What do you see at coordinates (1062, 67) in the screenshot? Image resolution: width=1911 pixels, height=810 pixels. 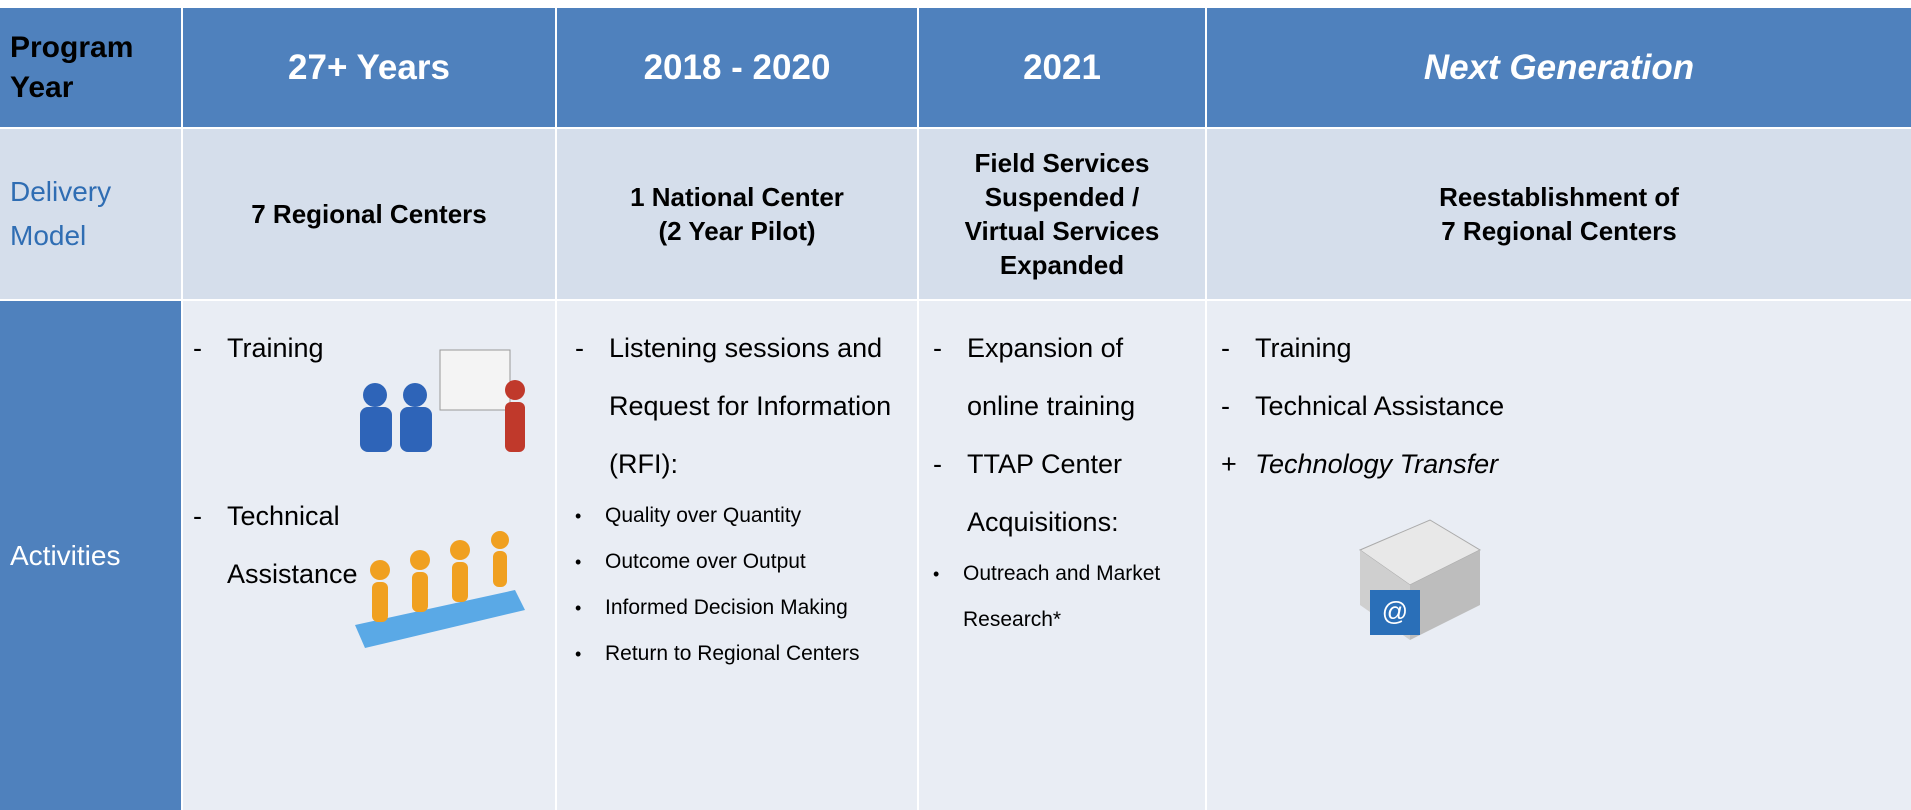 I see `header-cell: 2021` at bounding box center [1062, 67].